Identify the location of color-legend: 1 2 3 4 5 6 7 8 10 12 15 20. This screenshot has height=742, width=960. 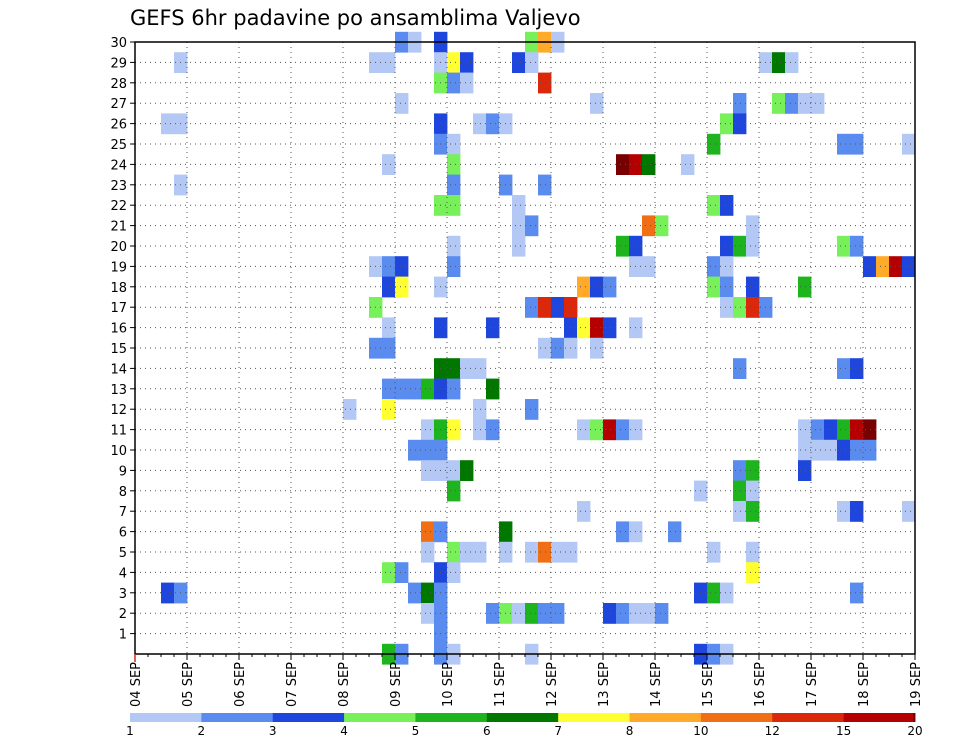
(524, 725).